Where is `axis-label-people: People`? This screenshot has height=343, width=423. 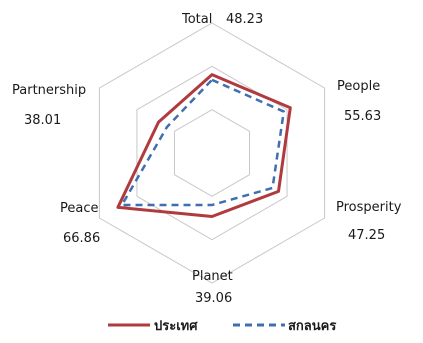 axis-label-people: People is located at coordinates (358, 86).